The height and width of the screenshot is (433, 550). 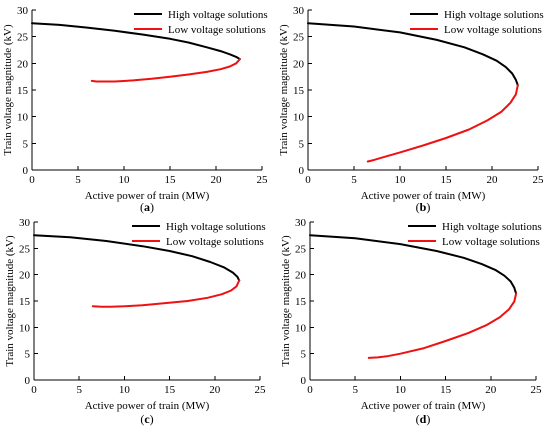 I want to click on panel-label: (c), so click(x=146, y=419).